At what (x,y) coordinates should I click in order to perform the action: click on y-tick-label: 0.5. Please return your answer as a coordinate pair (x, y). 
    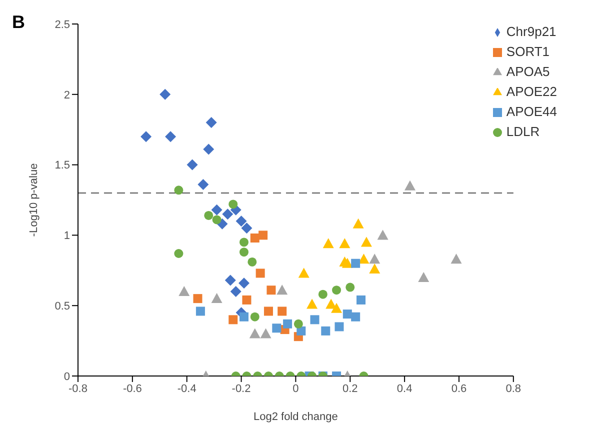
    Looking at the image, I should click on (62, 306).